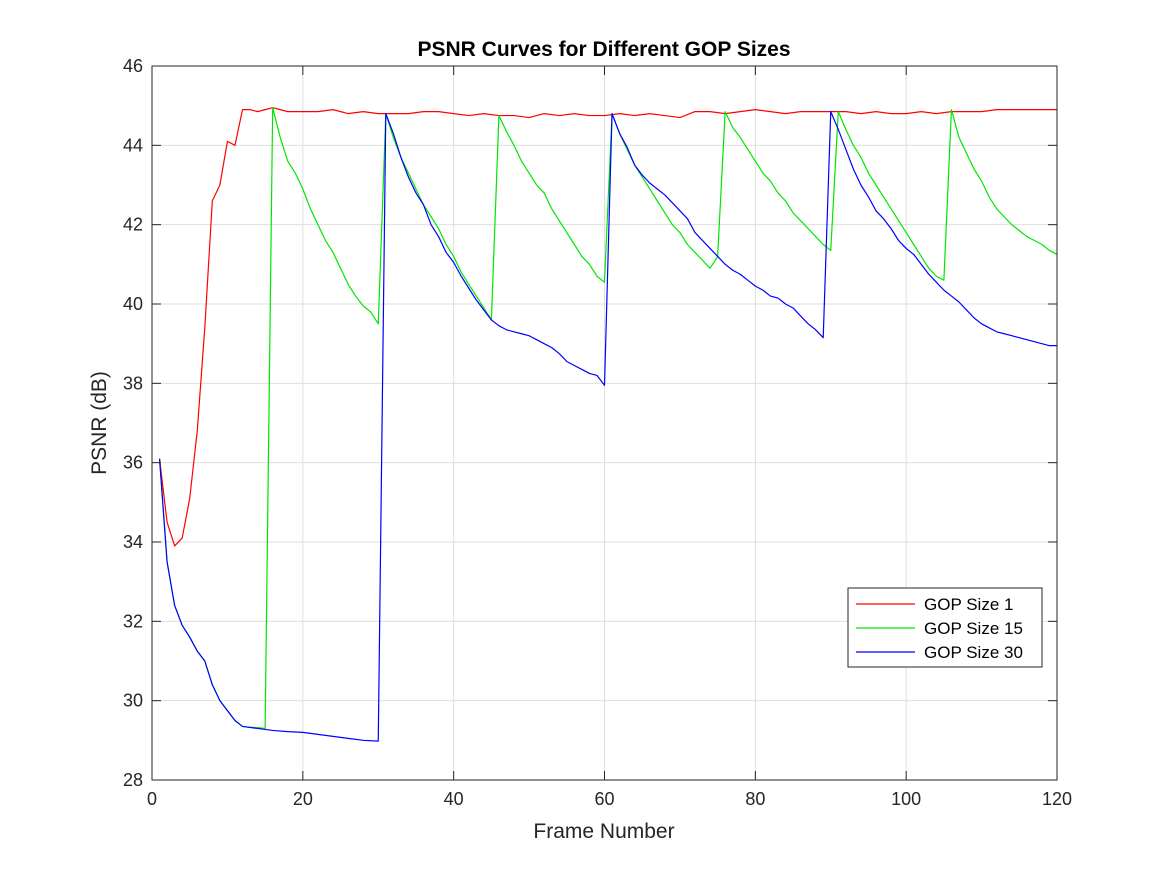 This screenshot has width=1167, height=875. Describe the element at coordinates (133, 304) in the screenshot. I see `y-tick-label: 40` at that location.